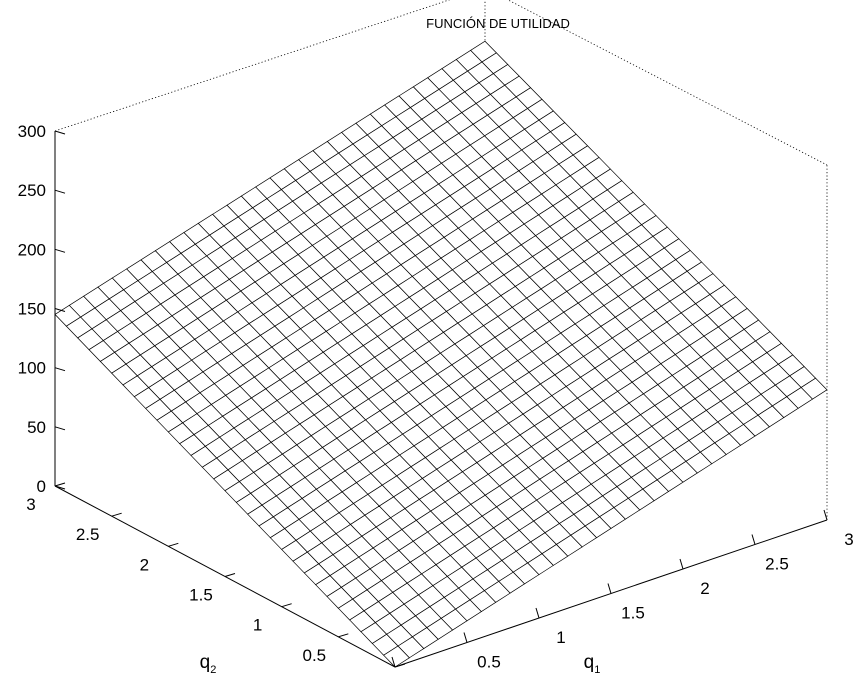 Image resolution: width=856 pixels, height=679 pixels. Describe the element at coordinates (777, 564) in the screenshot. I see `x-tick-label: 2.5` at that location.